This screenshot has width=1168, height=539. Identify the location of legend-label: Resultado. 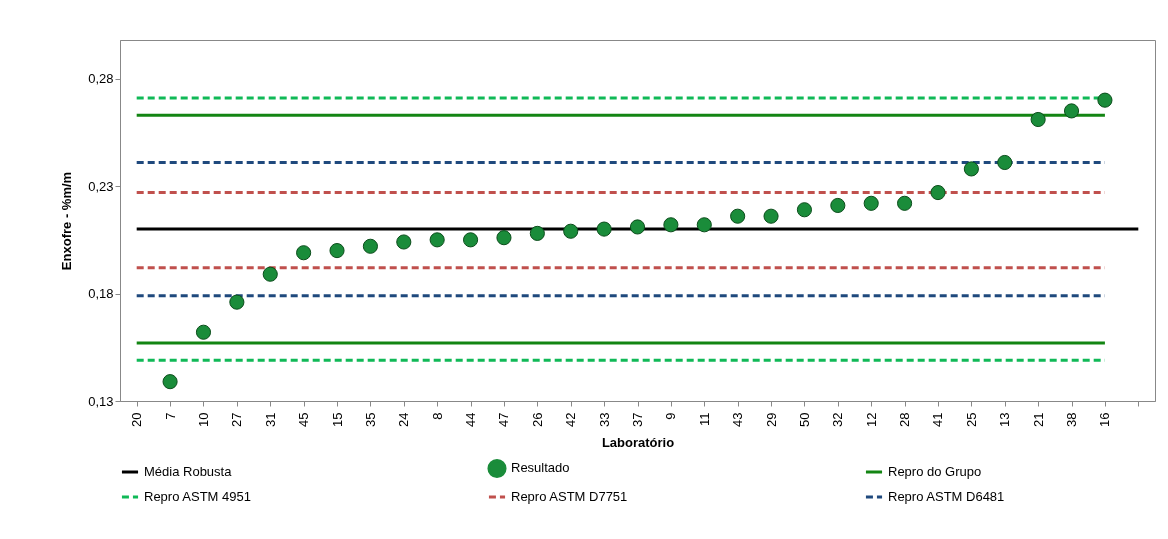
(540, 468).